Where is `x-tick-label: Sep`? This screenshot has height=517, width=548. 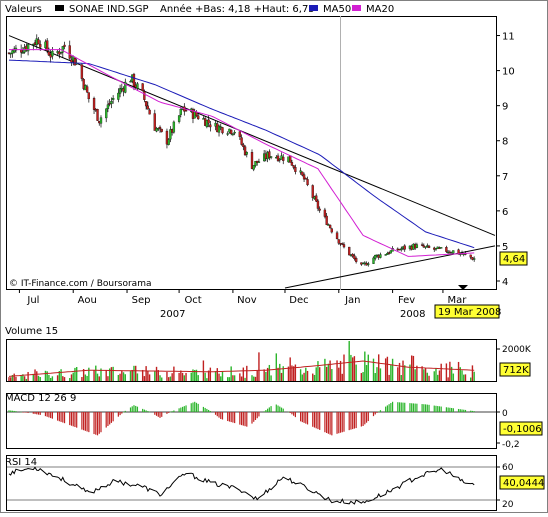 x-tick-label: Sep is located at coordinates (141, 300).